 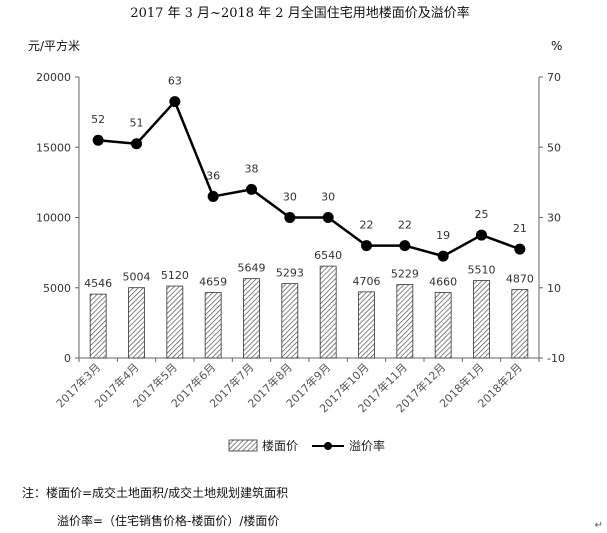 What do you see at coordinates (53, 218) in the screenshot?
I see `left-tick-label: 10000` at bounding box center [53, 218].